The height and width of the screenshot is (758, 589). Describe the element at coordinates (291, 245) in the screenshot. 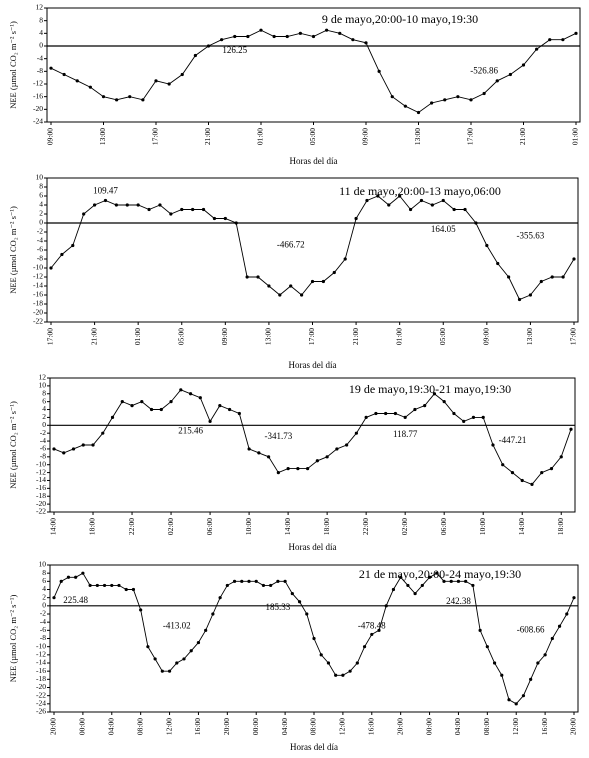

I see `annotation: -466.72` at that location.